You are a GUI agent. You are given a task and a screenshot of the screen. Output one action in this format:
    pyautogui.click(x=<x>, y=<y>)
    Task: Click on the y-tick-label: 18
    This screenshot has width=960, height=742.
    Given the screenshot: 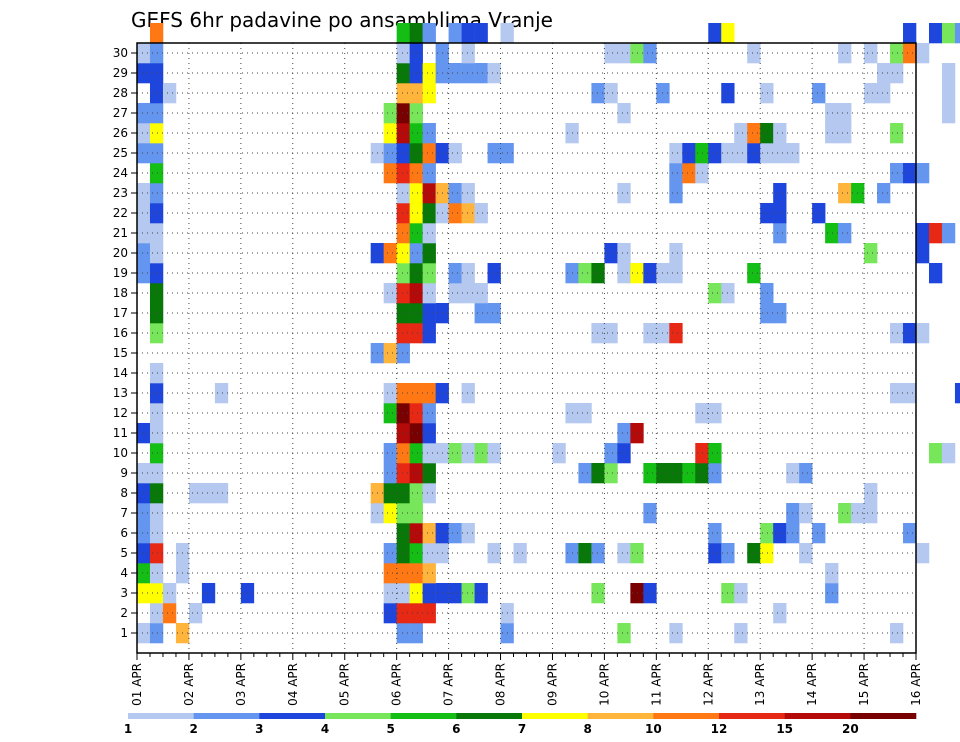 What is the action you would take?
    pyautogui.click(x=120, y=293)
    